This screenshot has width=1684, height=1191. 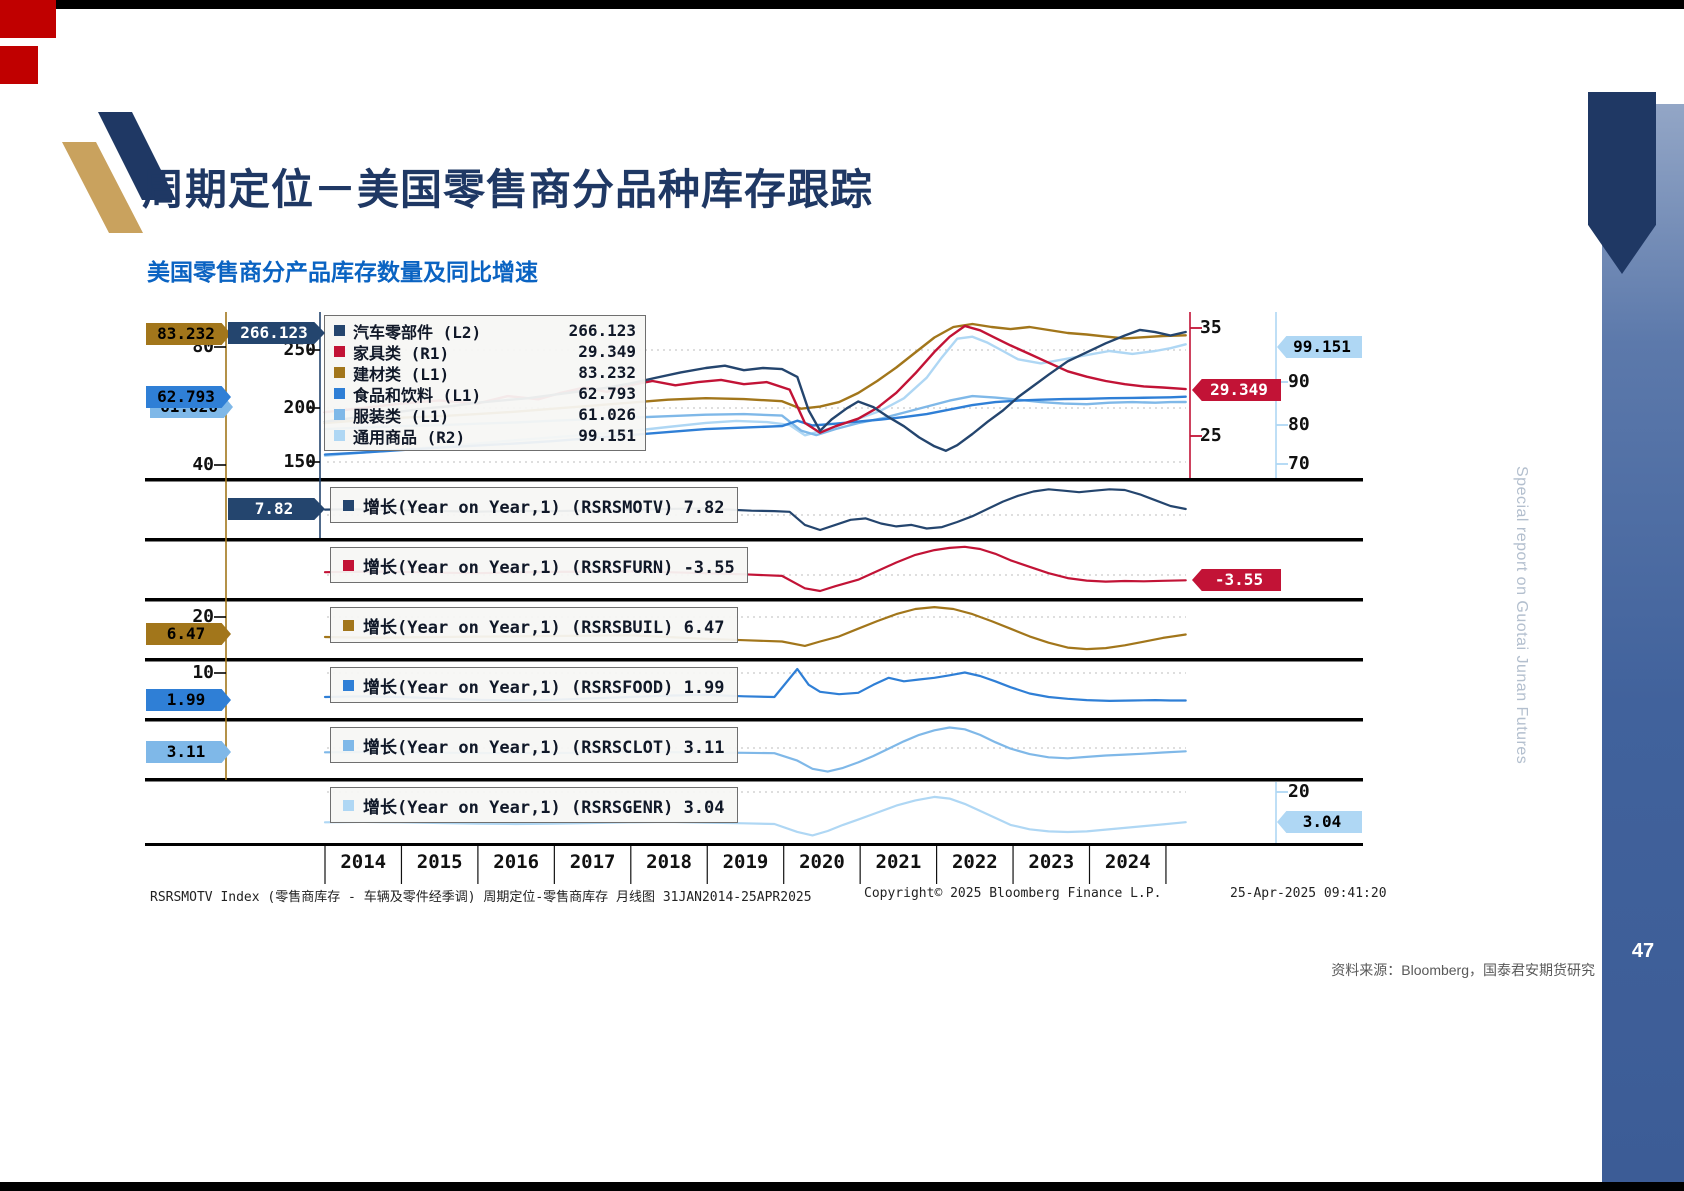 What do you see at coordinates (549, 567) in the screenshot?
I see `legend-label: 增长(Year on Year,1) (RSRSFURN) -3.55` at bounding box center [549, 567].